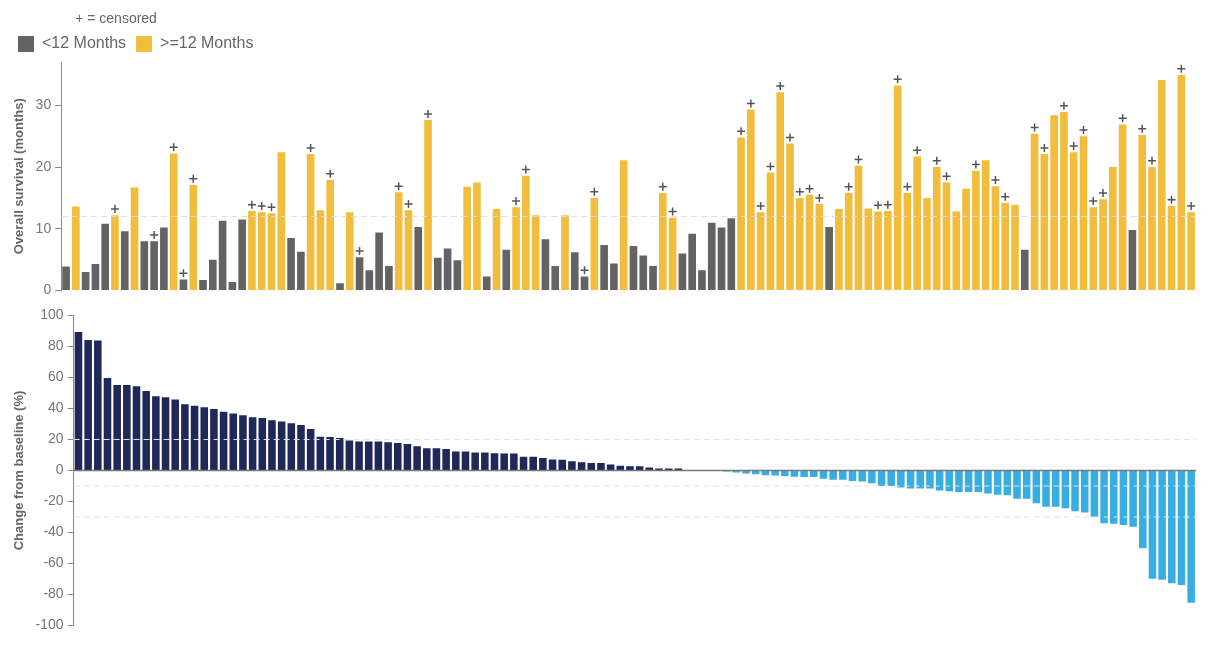 The width and height of the screenshot is (1214, 650). What do you see at coordinates (56, 376) in the screenshot?
I see `y-tick-label: 60` at bounding box center [56, 376].